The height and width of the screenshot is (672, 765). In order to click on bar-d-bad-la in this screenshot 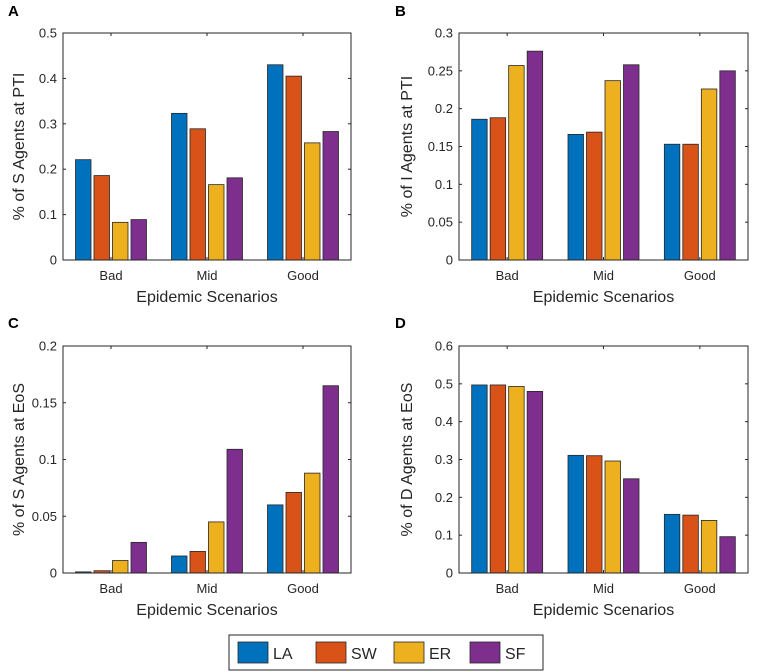, I will do `click(479, 479)`.